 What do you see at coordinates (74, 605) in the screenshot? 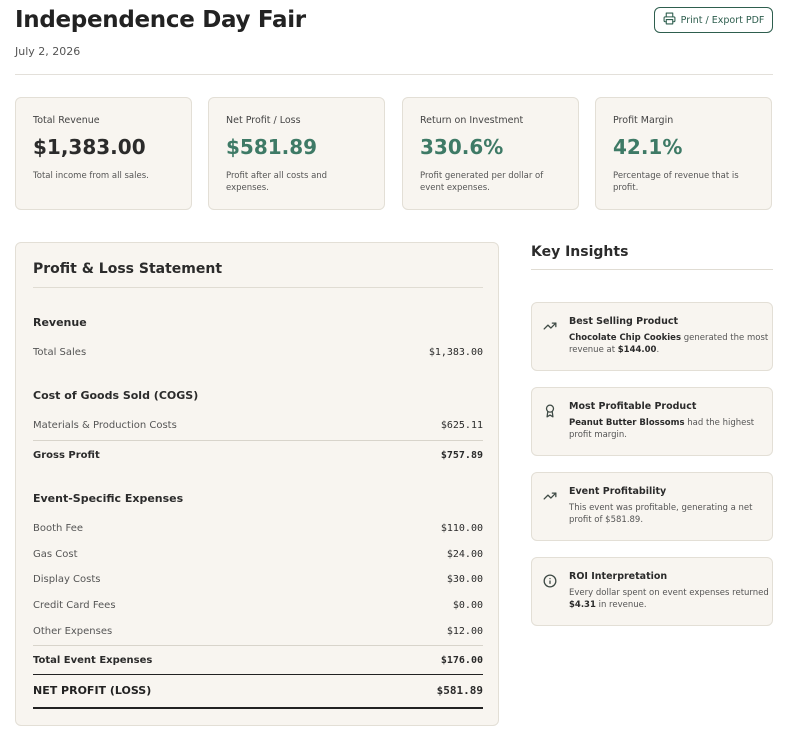
I see `row-label: Credit Card Fees` at bounding box center [74, 605].